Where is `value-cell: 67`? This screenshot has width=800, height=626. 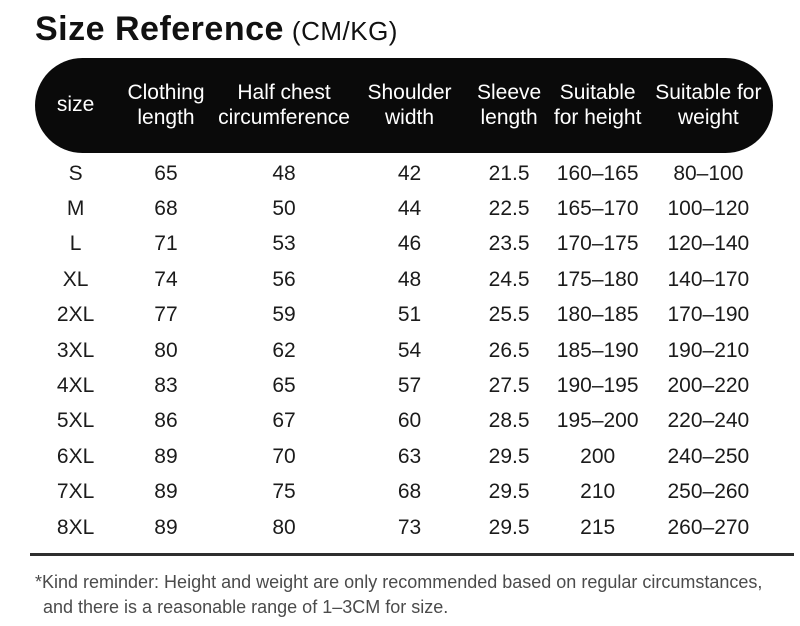 value-cell: 67 is located at coordinates (284, 421).